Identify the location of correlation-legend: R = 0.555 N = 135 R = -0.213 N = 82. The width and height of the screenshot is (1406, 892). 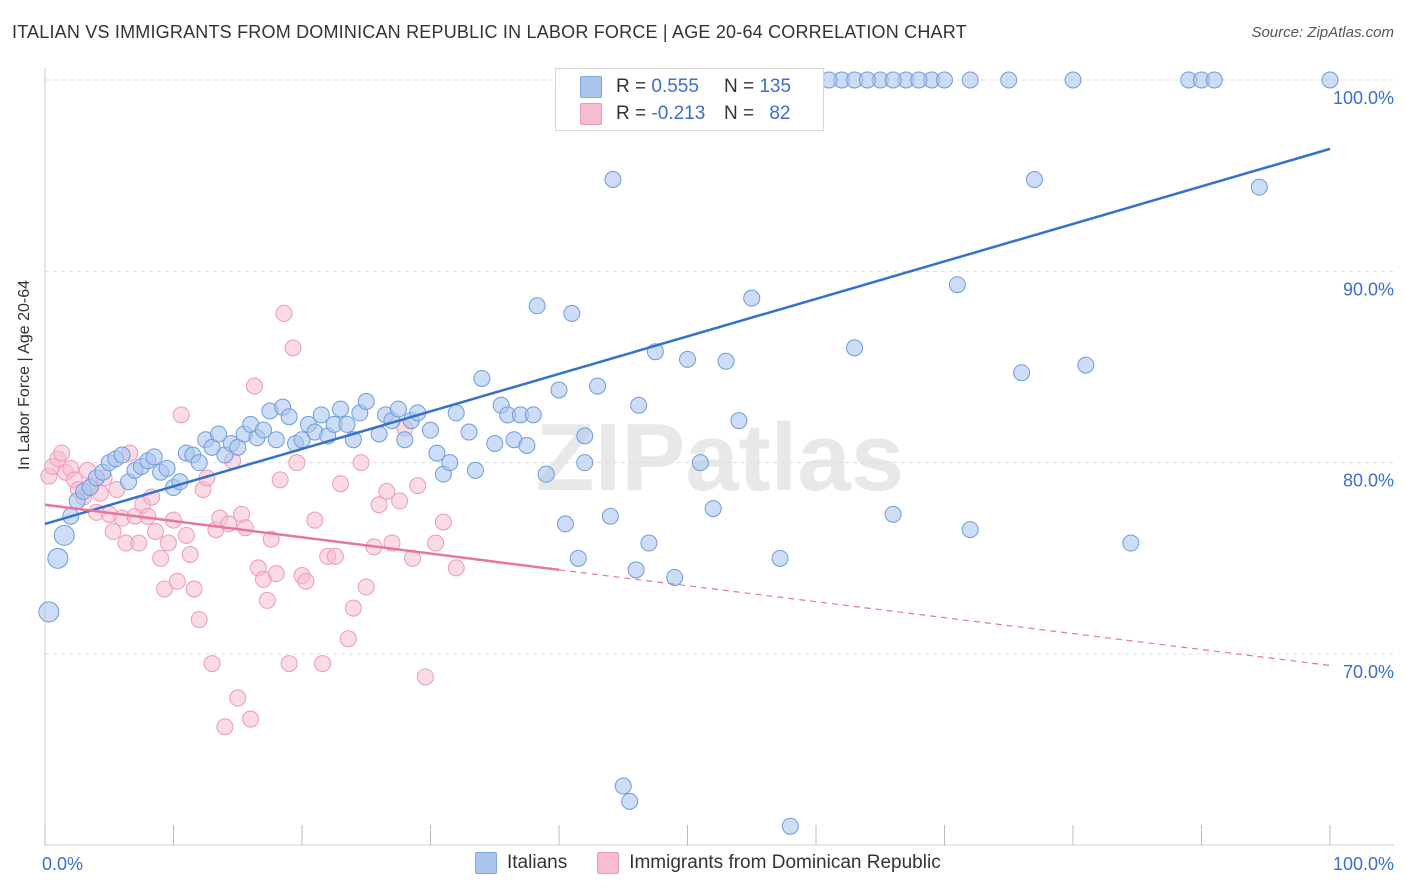
(689, 99).